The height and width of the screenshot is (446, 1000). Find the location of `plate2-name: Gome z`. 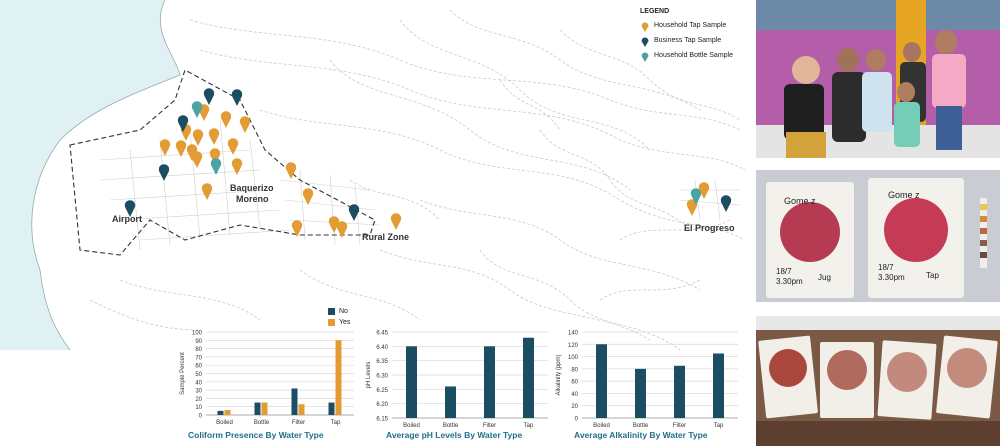

plate2-name: Gome z is located at coordinates (904, 195).